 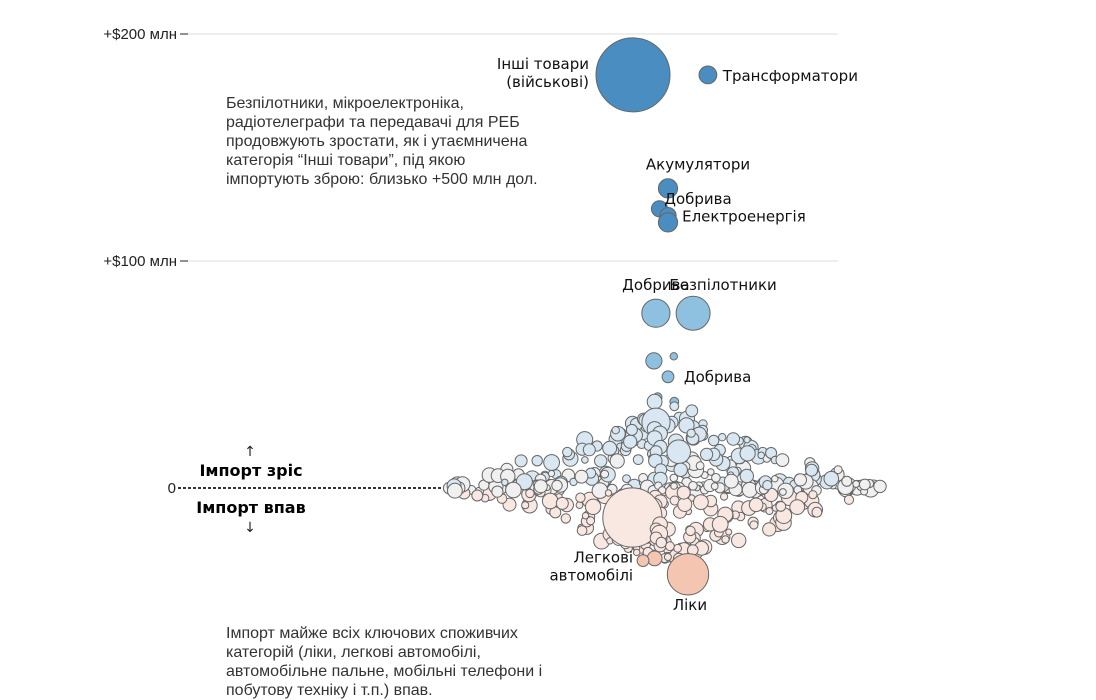 What do you see at coordinates (698, 165) in the screenshot?
I see `bubble-label: Акумулятори` at bounding box center [698, 165].